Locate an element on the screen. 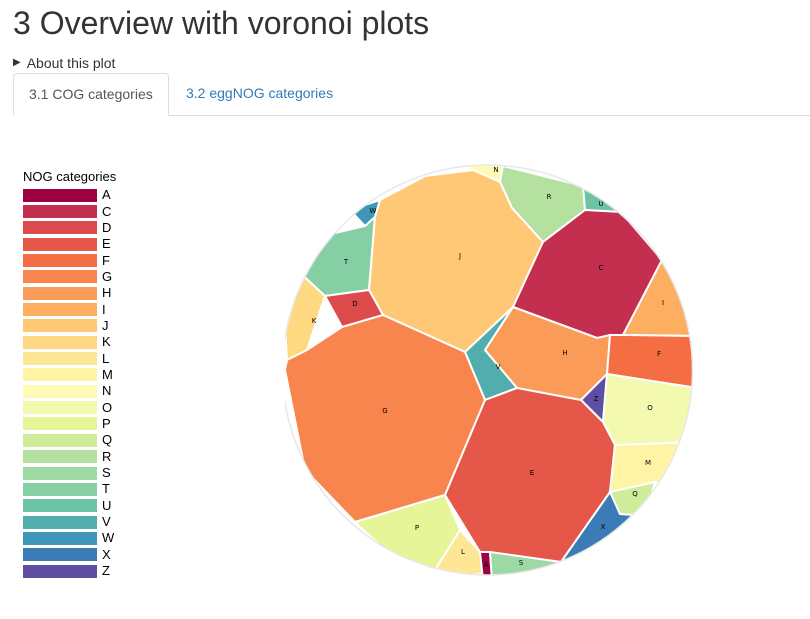  legend-item-t: T is located at coordinates (69, 489).